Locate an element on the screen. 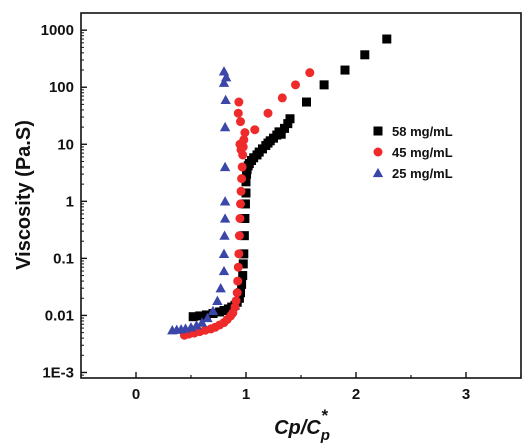  x-axis-title: Cp/Cp * is located at coordinates (302, 425).